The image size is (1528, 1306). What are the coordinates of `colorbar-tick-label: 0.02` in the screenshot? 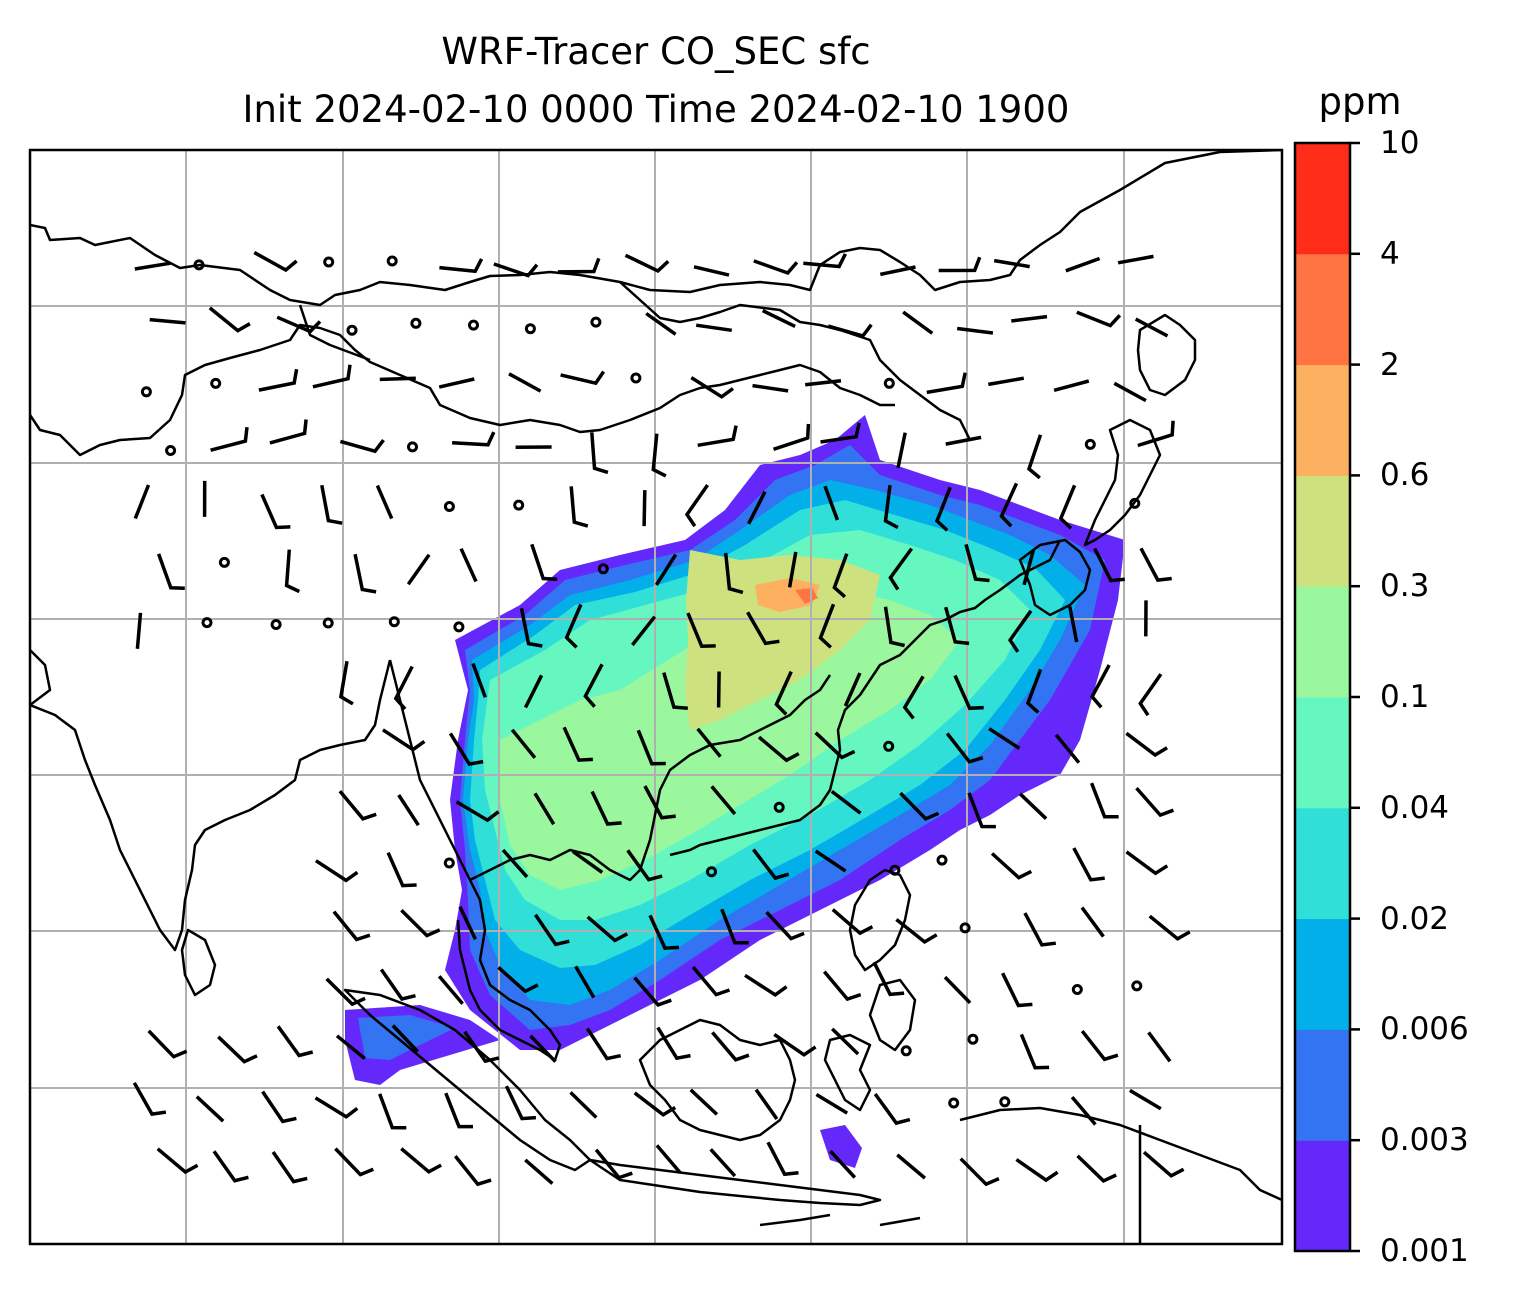 It's located at (1415, 918).